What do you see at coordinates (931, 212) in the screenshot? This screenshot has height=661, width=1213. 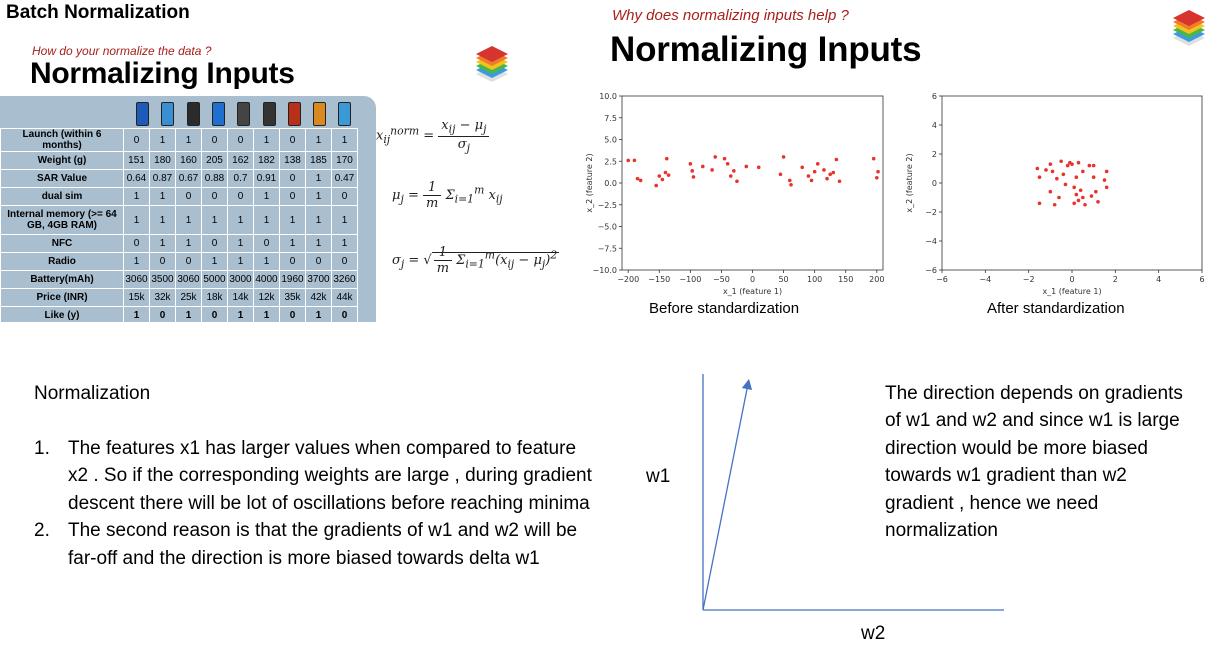 I see `y-tick-label: −2` at bounding box center [931, 212].